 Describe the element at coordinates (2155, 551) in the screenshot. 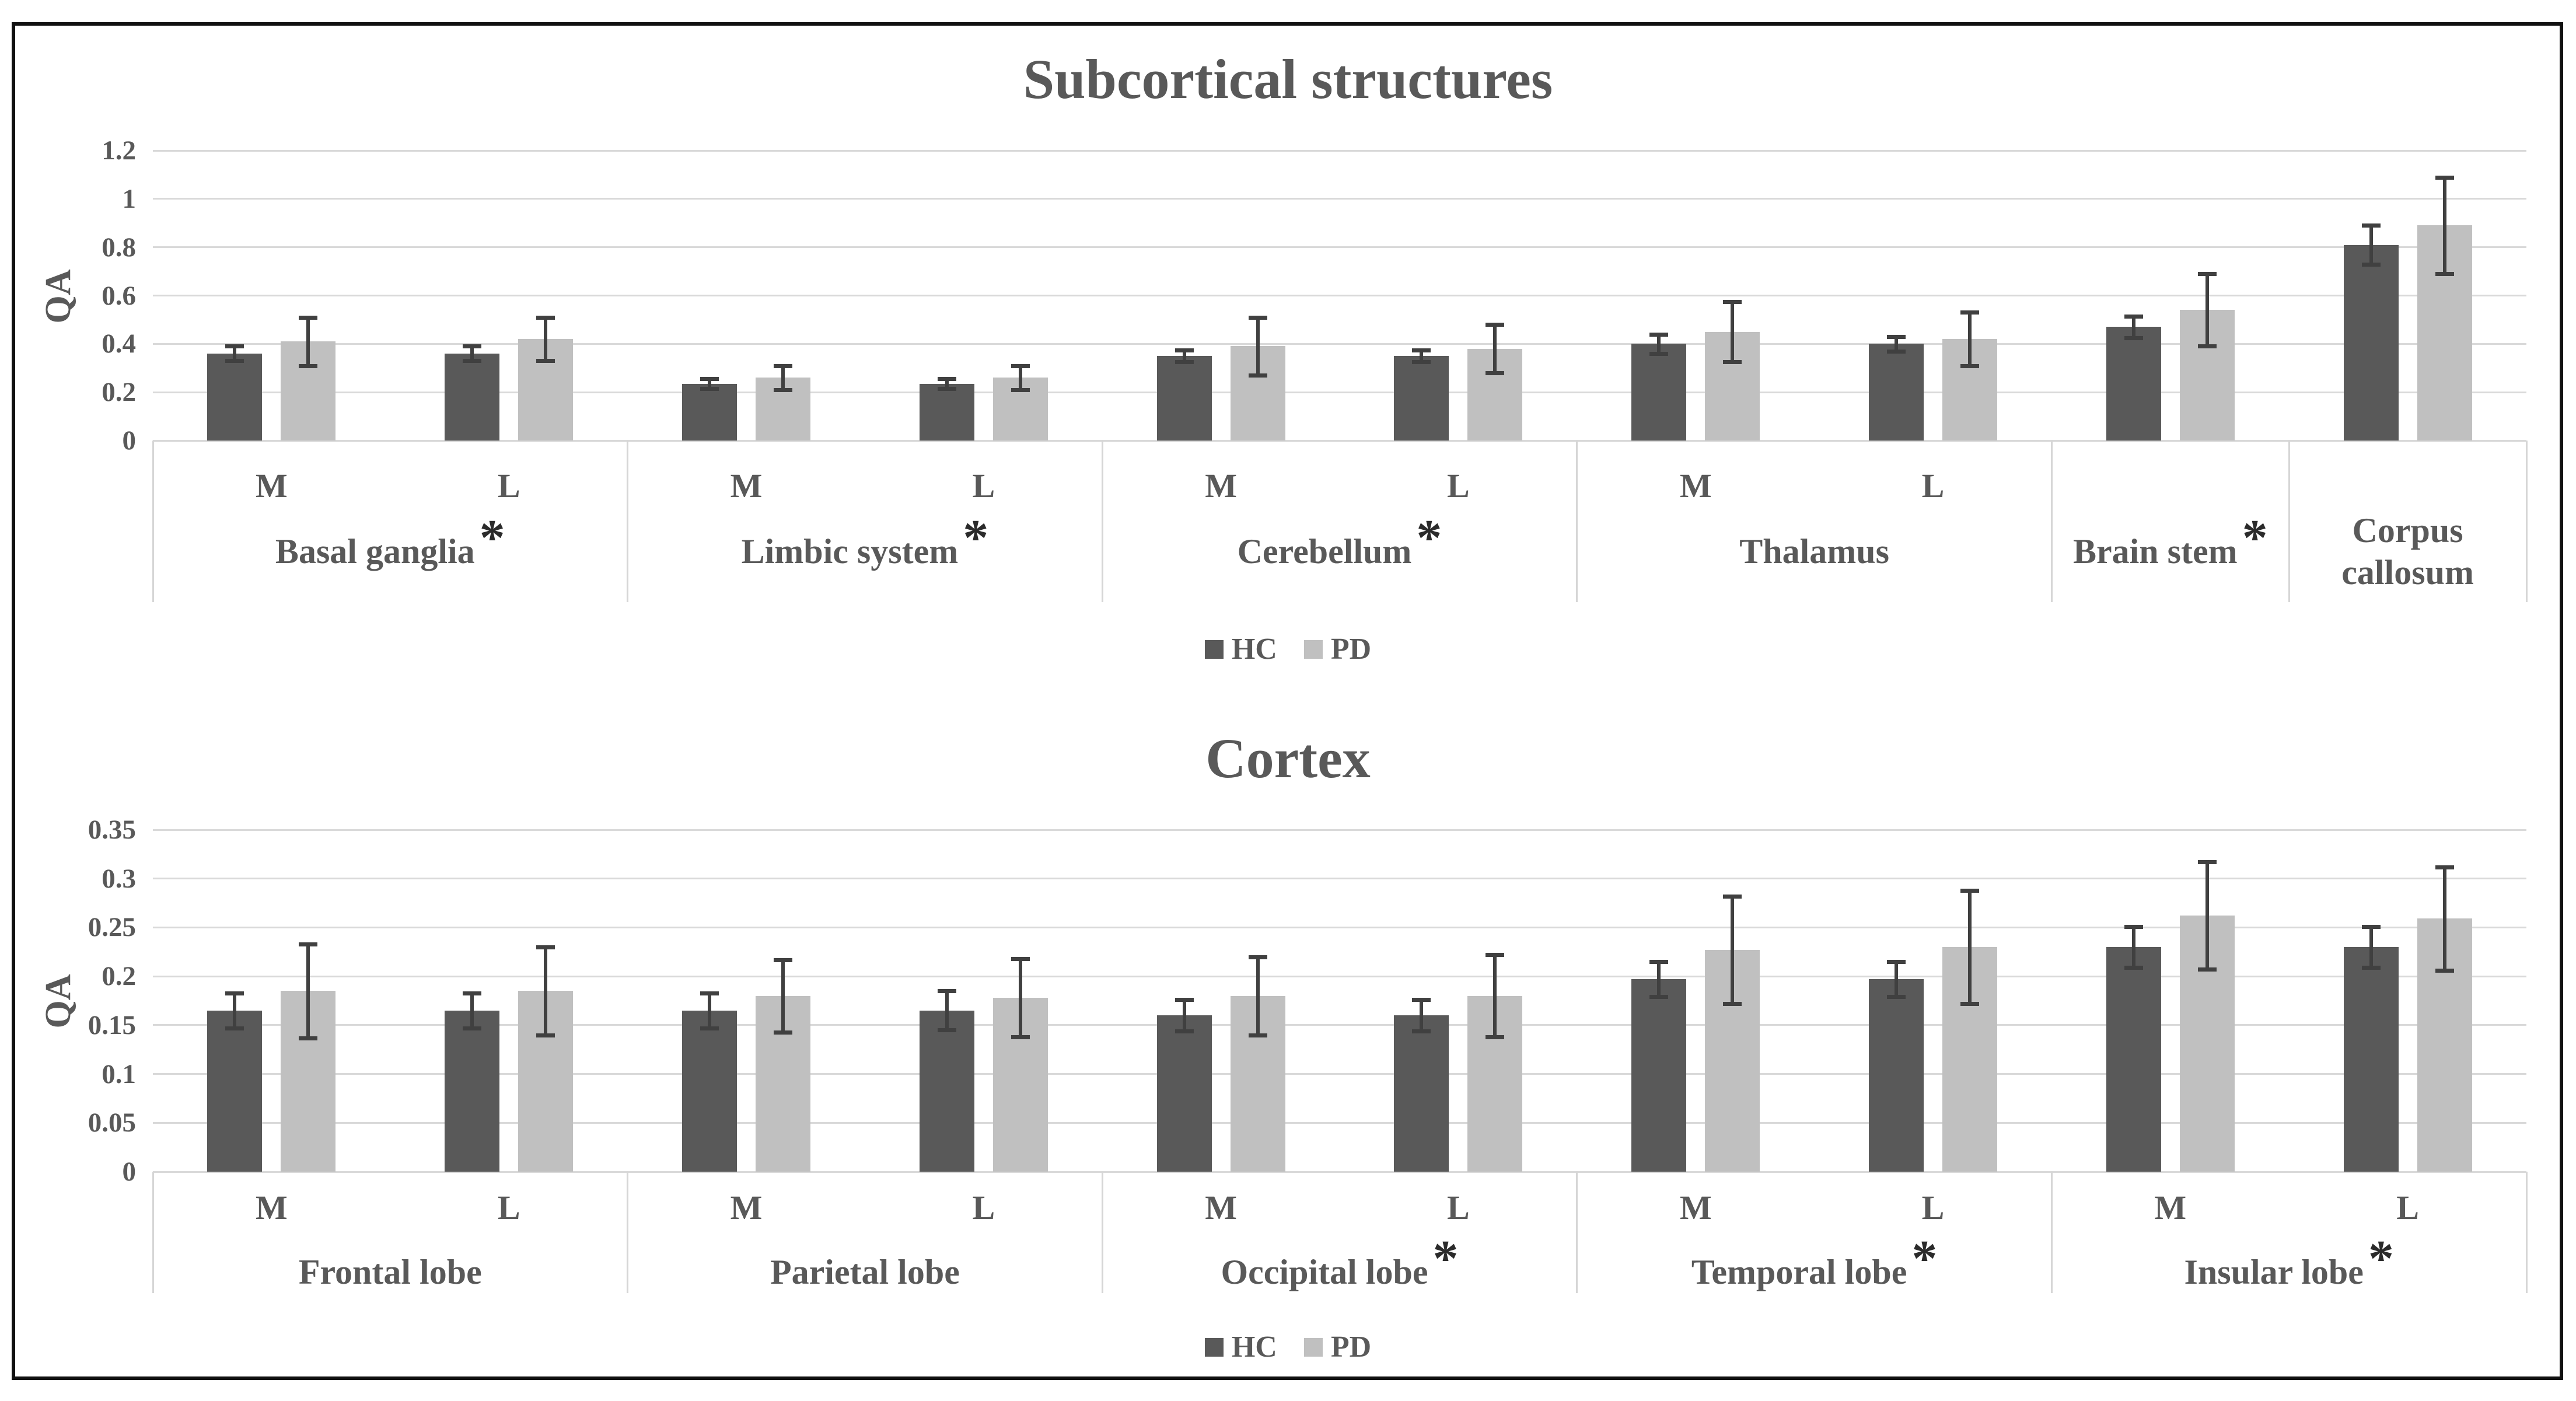

I see `group-label-text: Brain stem` at that location.